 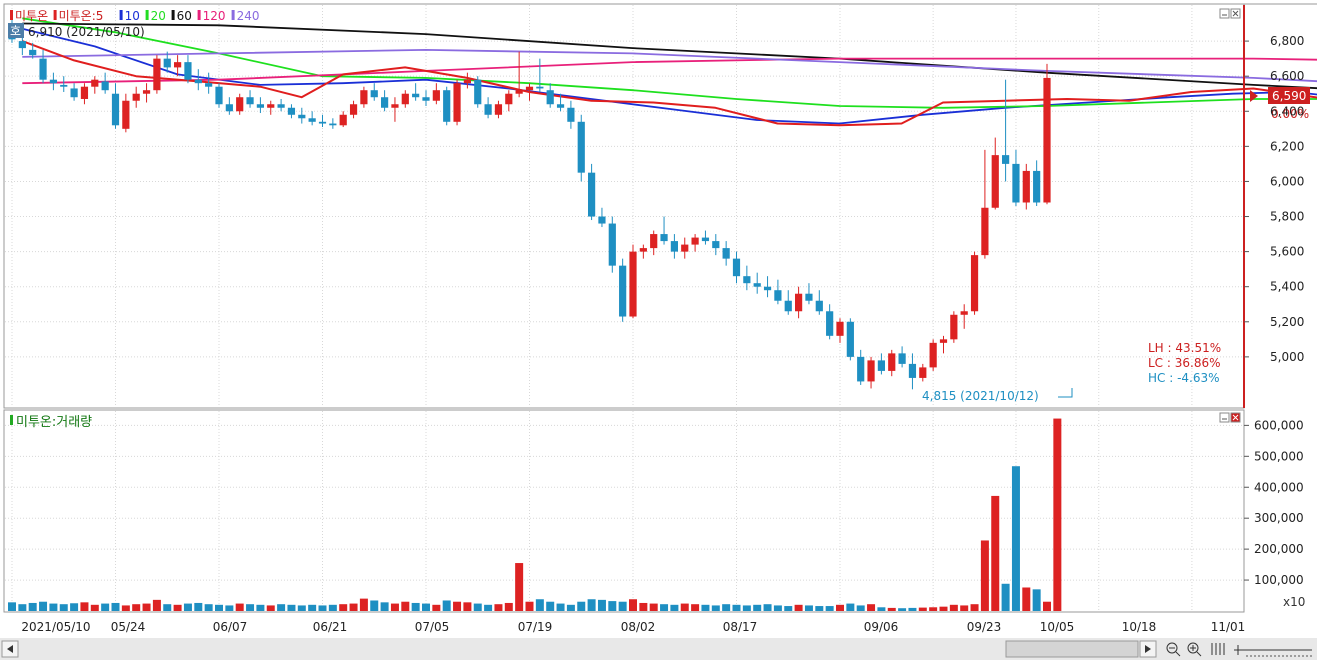 I want to click on ma-legend: 미투온 미투온:5 10 20 60 120 240, so click(x=135, y=16).